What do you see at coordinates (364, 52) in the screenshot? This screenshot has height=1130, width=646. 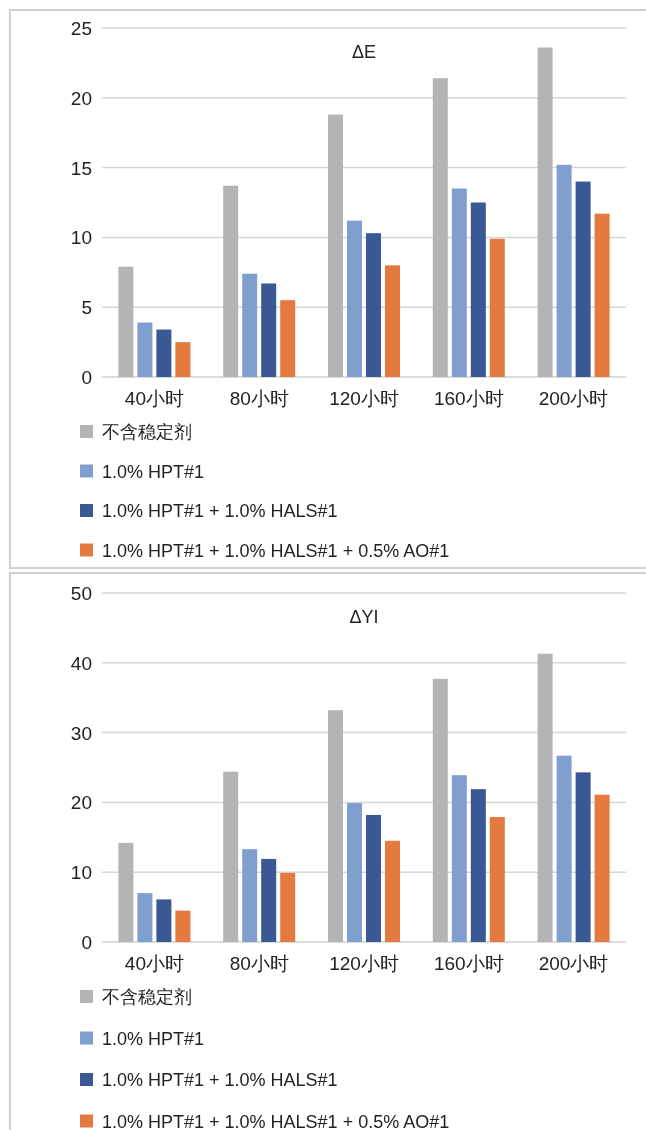 I see `text: ΔE` at bounding box center [364, 52].